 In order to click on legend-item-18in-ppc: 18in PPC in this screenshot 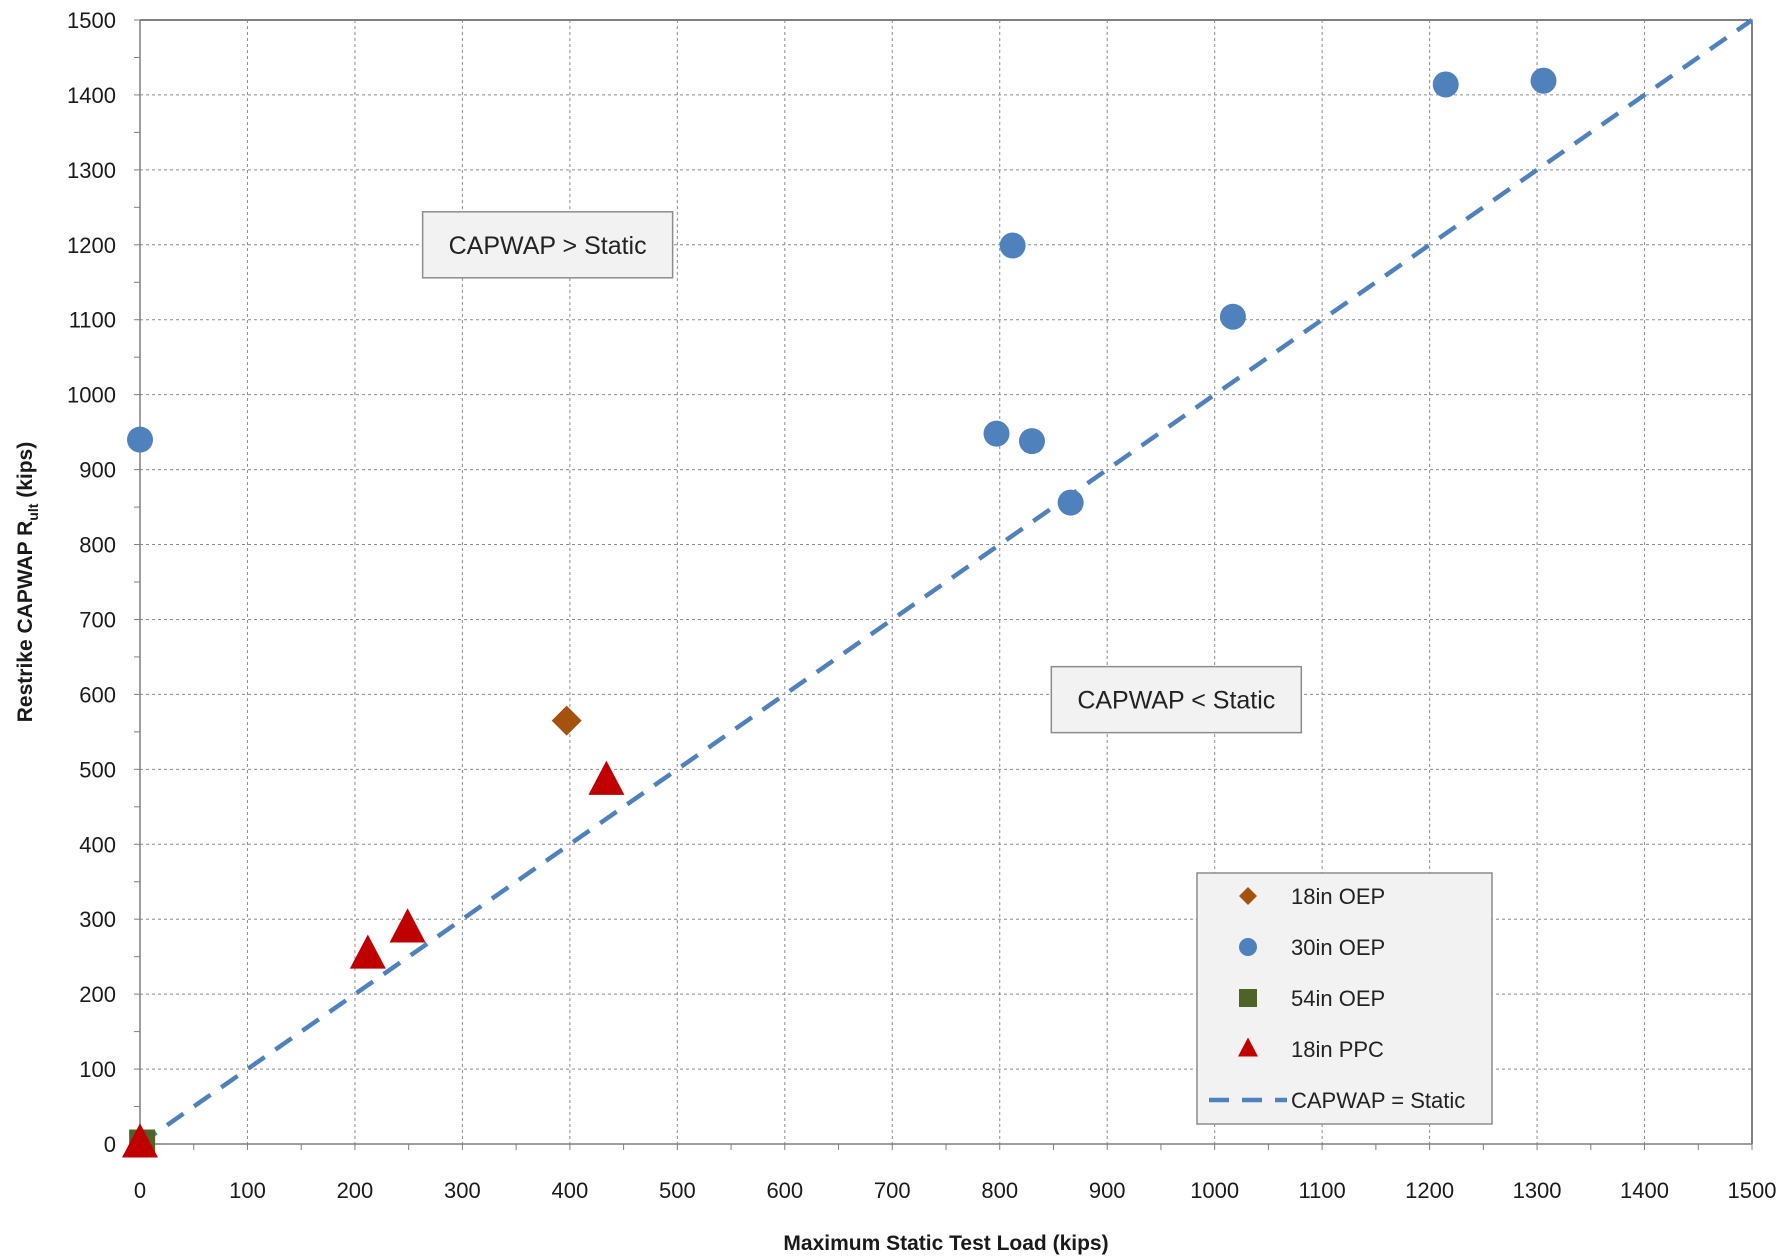, I will do `click(1311, 1049)`.